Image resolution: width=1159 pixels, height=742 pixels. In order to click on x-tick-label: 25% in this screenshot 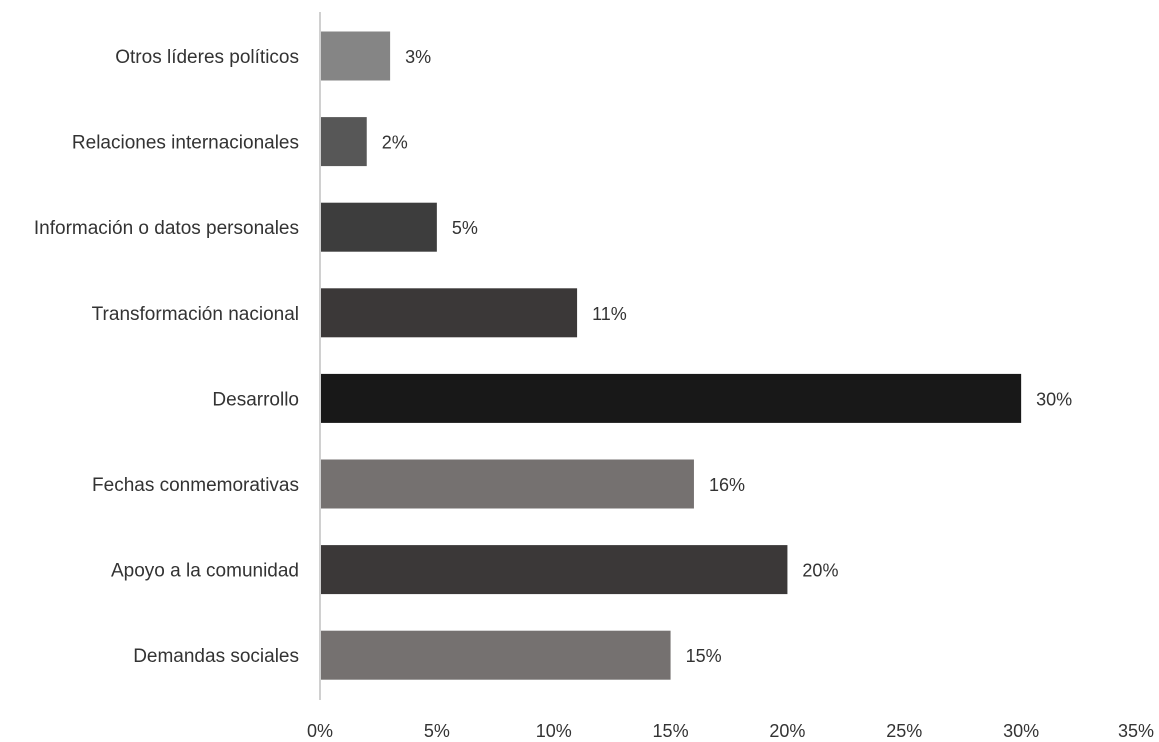, I will do `click(904, 731)`.